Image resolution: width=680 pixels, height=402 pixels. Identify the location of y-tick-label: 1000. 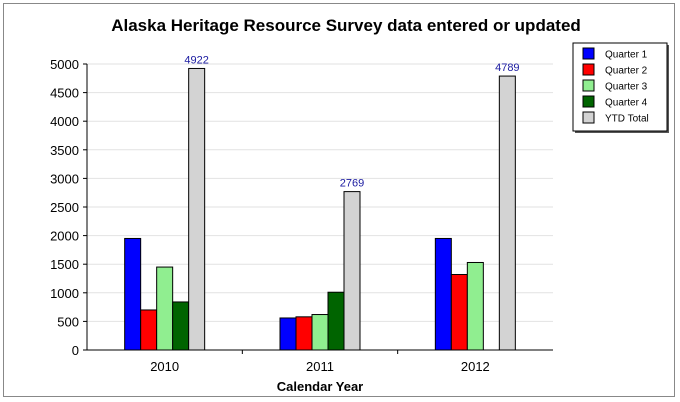
(64, 293).